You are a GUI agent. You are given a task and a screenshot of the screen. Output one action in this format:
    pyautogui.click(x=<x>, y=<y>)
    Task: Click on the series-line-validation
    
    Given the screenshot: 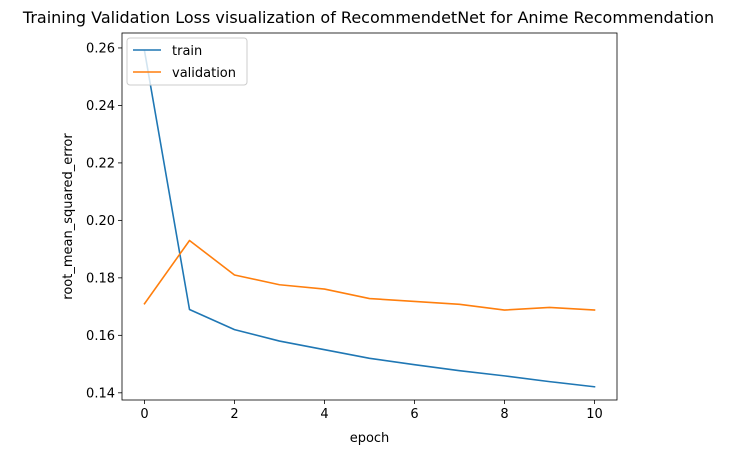 What is the action you would take?
    pyautogui.click(x=369, y=275)
    